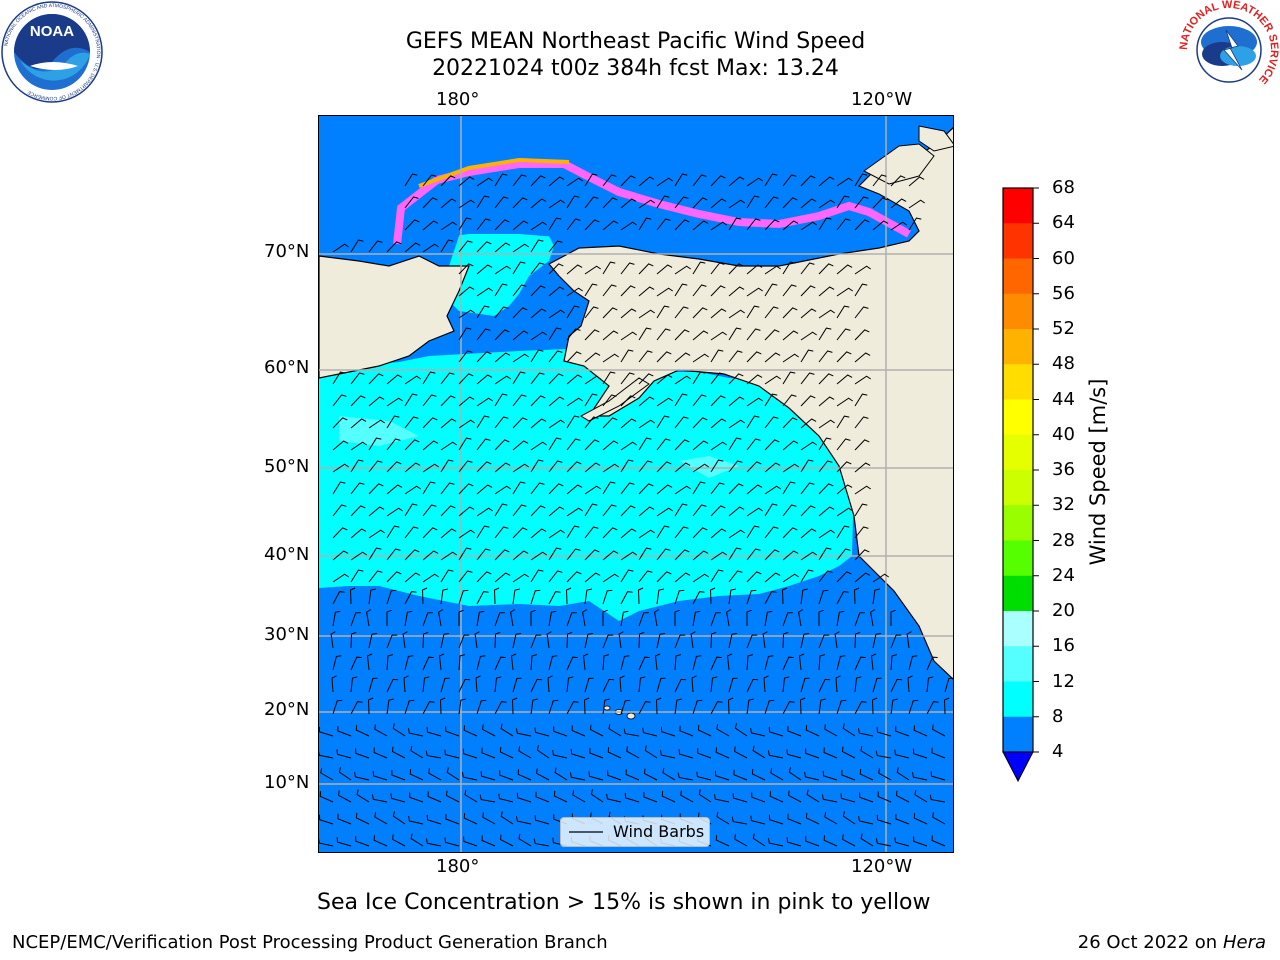  What do you see at coordinates (1063, 610) in the screenshot?
I see `colorbar-tick-label: 20` at bounding box center [1063, 610].